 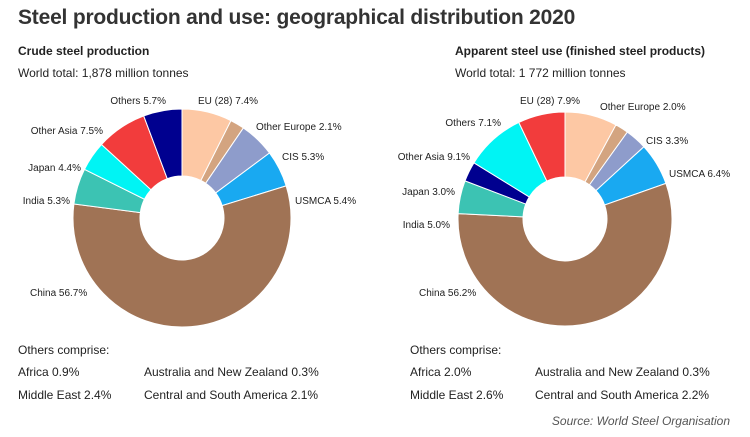 I want to click on production-label-eu-28: EU (28) 7.4%, so click(x=228, y=101).